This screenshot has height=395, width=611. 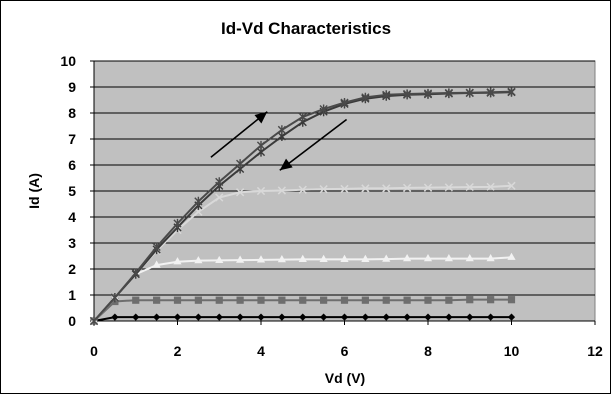 What do you see at coordinates (72, 243) in the screenshot?
I see `y-tick-label: 3` at bounding box center [72, 243].